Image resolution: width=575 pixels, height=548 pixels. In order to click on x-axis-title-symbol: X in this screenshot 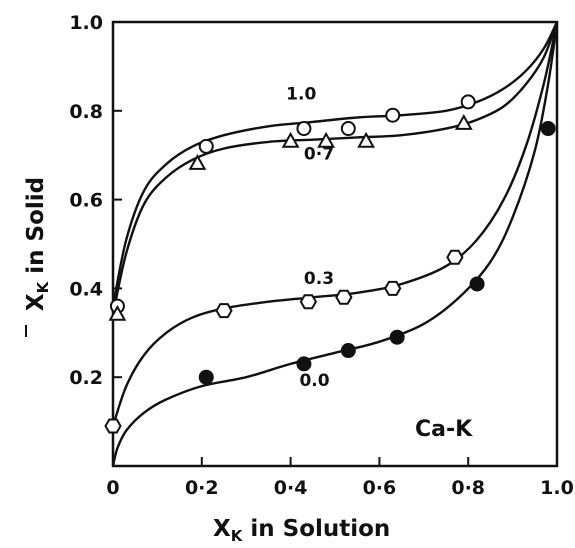, I will do `click(222, 529)`.